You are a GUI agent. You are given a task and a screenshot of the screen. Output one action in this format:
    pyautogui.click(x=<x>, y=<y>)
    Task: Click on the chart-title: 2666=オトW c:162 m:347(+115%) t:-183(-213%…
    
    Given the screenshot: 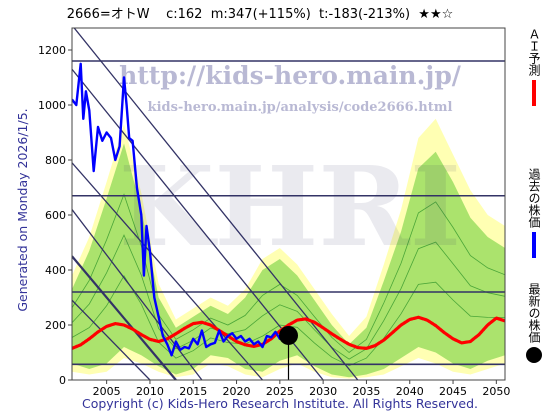 What is the action you would take?
    pyautogui.click(x=260, y=14)
    